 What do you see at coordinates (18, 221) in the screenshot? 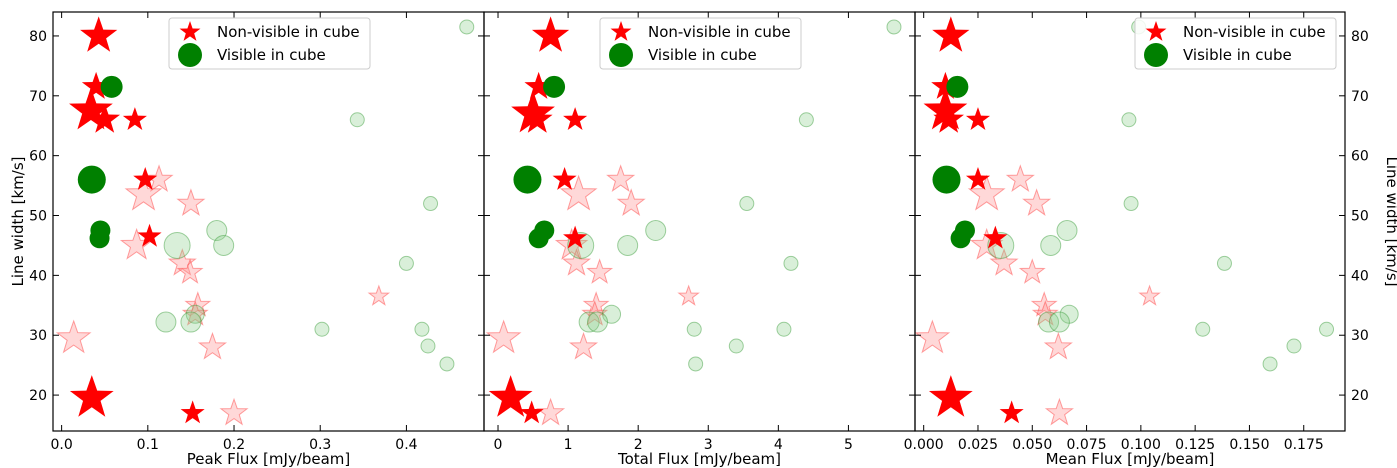
I see `y-axis-label: Line width [km/s]` at bounding box center [18, 221].